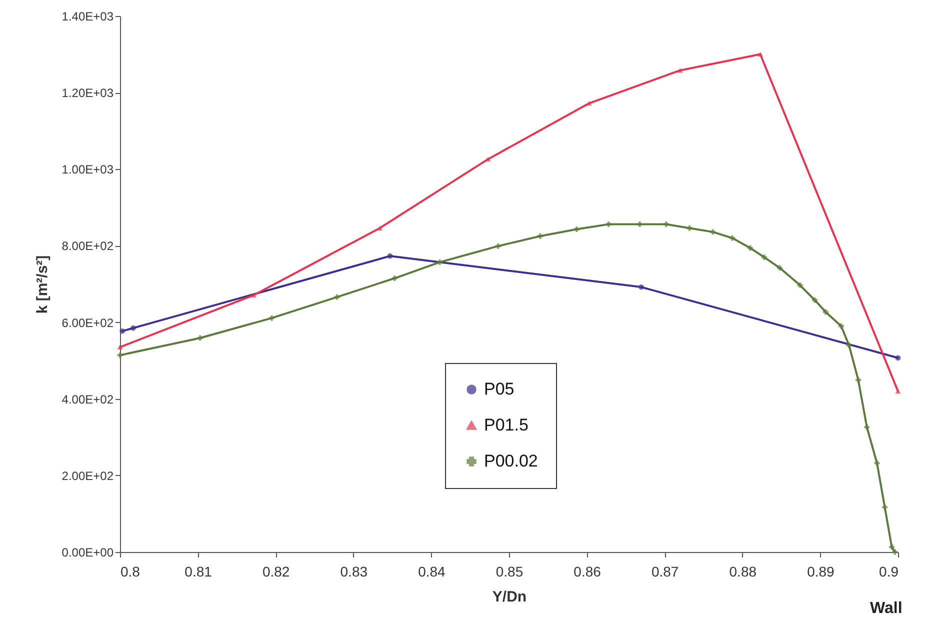 This screenshot has height=621, width=931. Describe the element at coordinates (130, 572) in the screenshot. I see `x-tick-label: 0.8` at that location.